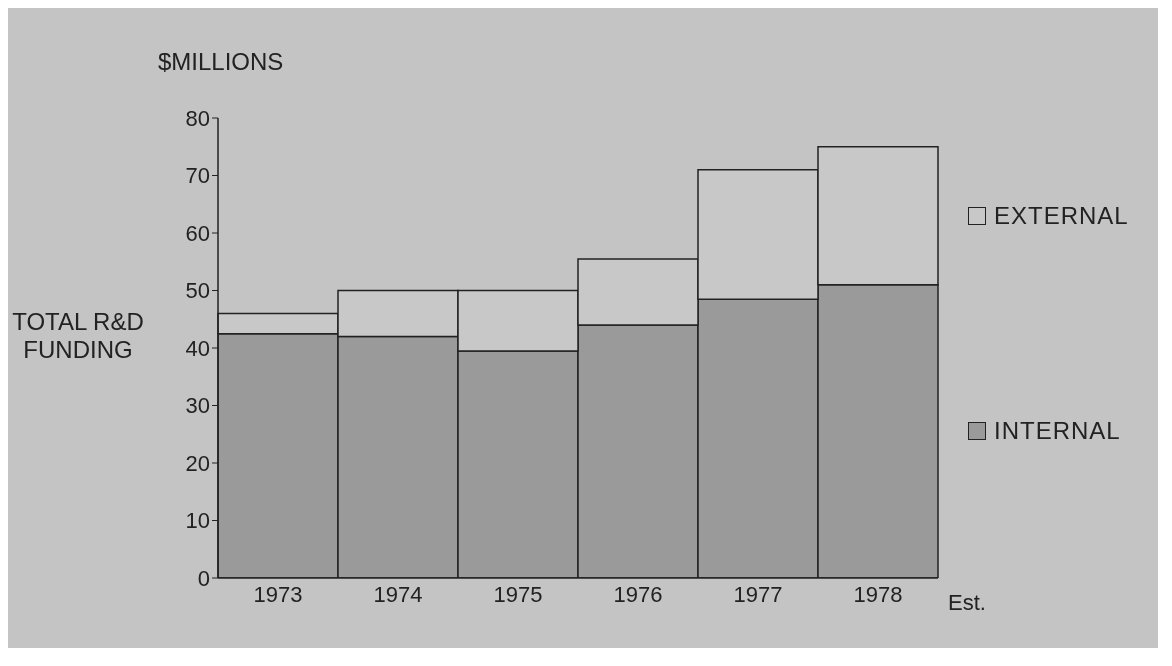 This screenshot has width=1172, height=666. Describe the element at coordinates (197, 233) in the screenshot. I see `y-tick-label: 60` at that location.